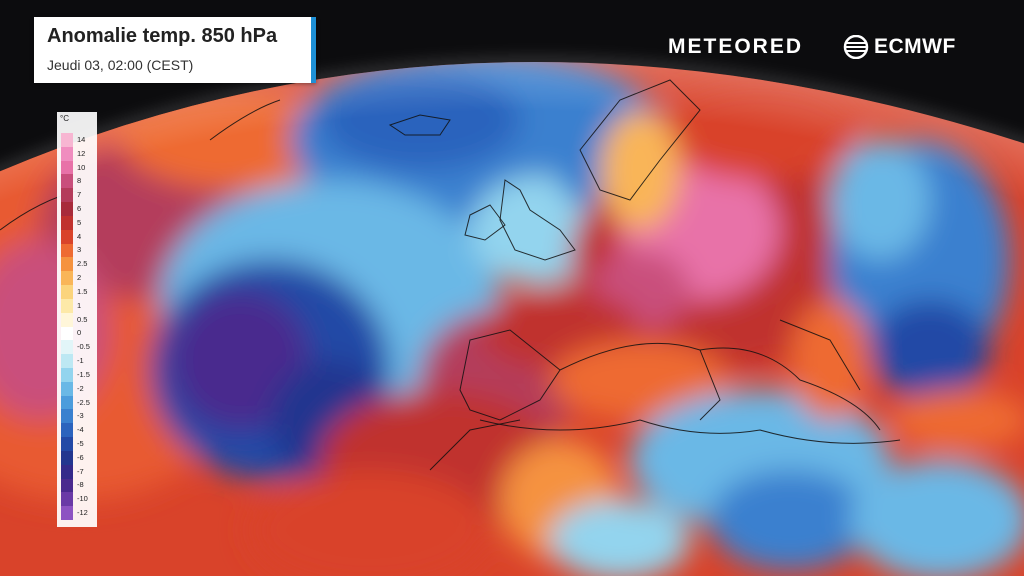  What do you see at coordinates (83, 374) in the screenshot?
I see `legend-label: -1.5` at bounding box center [83, 374].